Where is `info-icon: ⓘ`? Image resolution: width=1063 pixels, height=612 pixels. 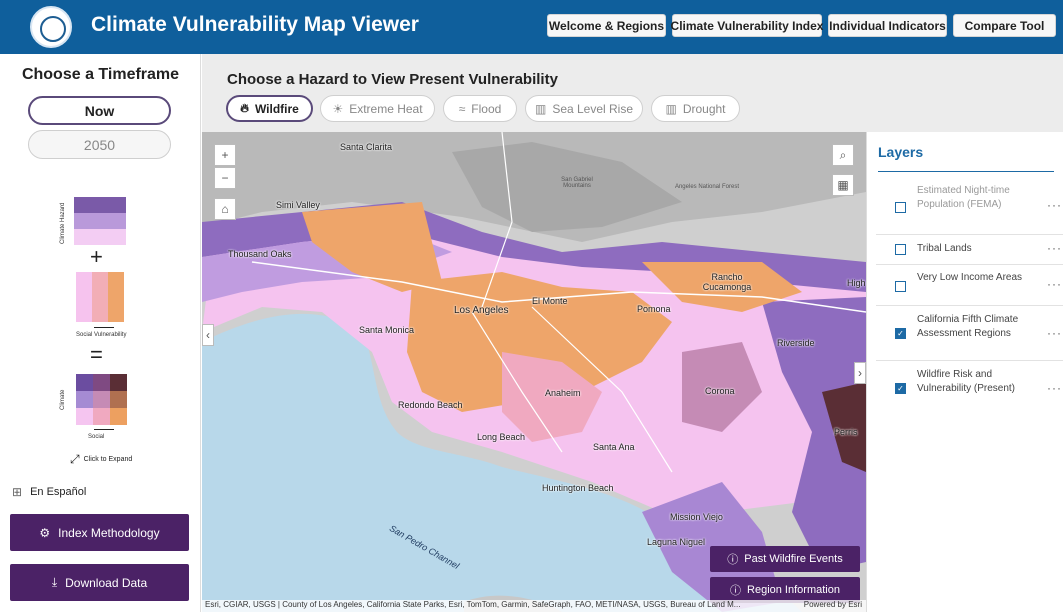
info-icon: ⓘ is located at coordinates (733, 560).